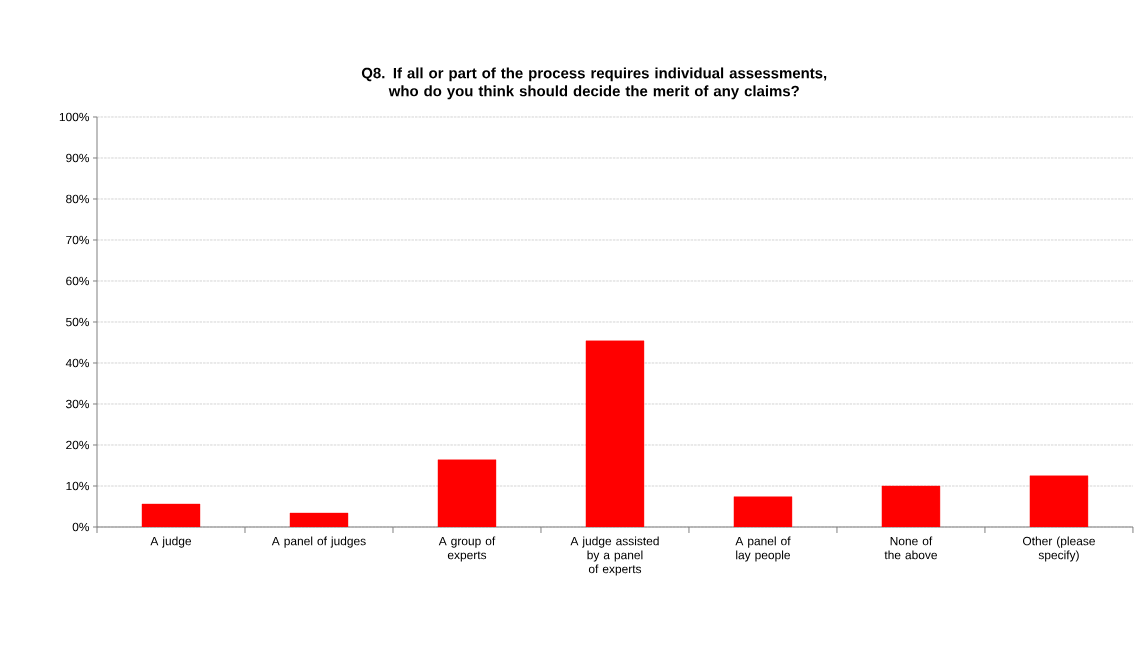 The image size is (1138, 646). Describe the element at coordinates (78, 445) in the screenshot. I see `y-tick-label: 20%` at that location.